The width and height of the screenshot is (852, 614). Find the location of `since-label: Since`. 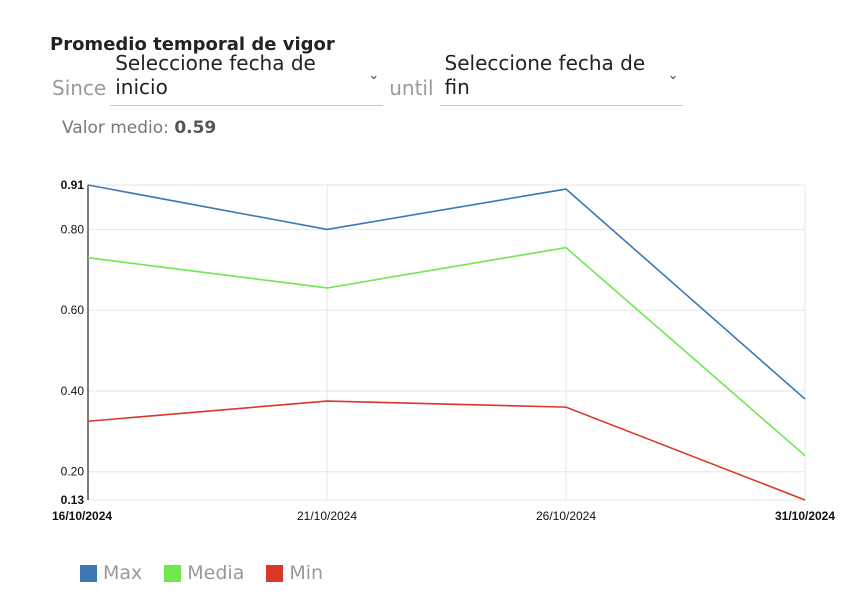

since-label: Since is located at coordinates (79, 88).